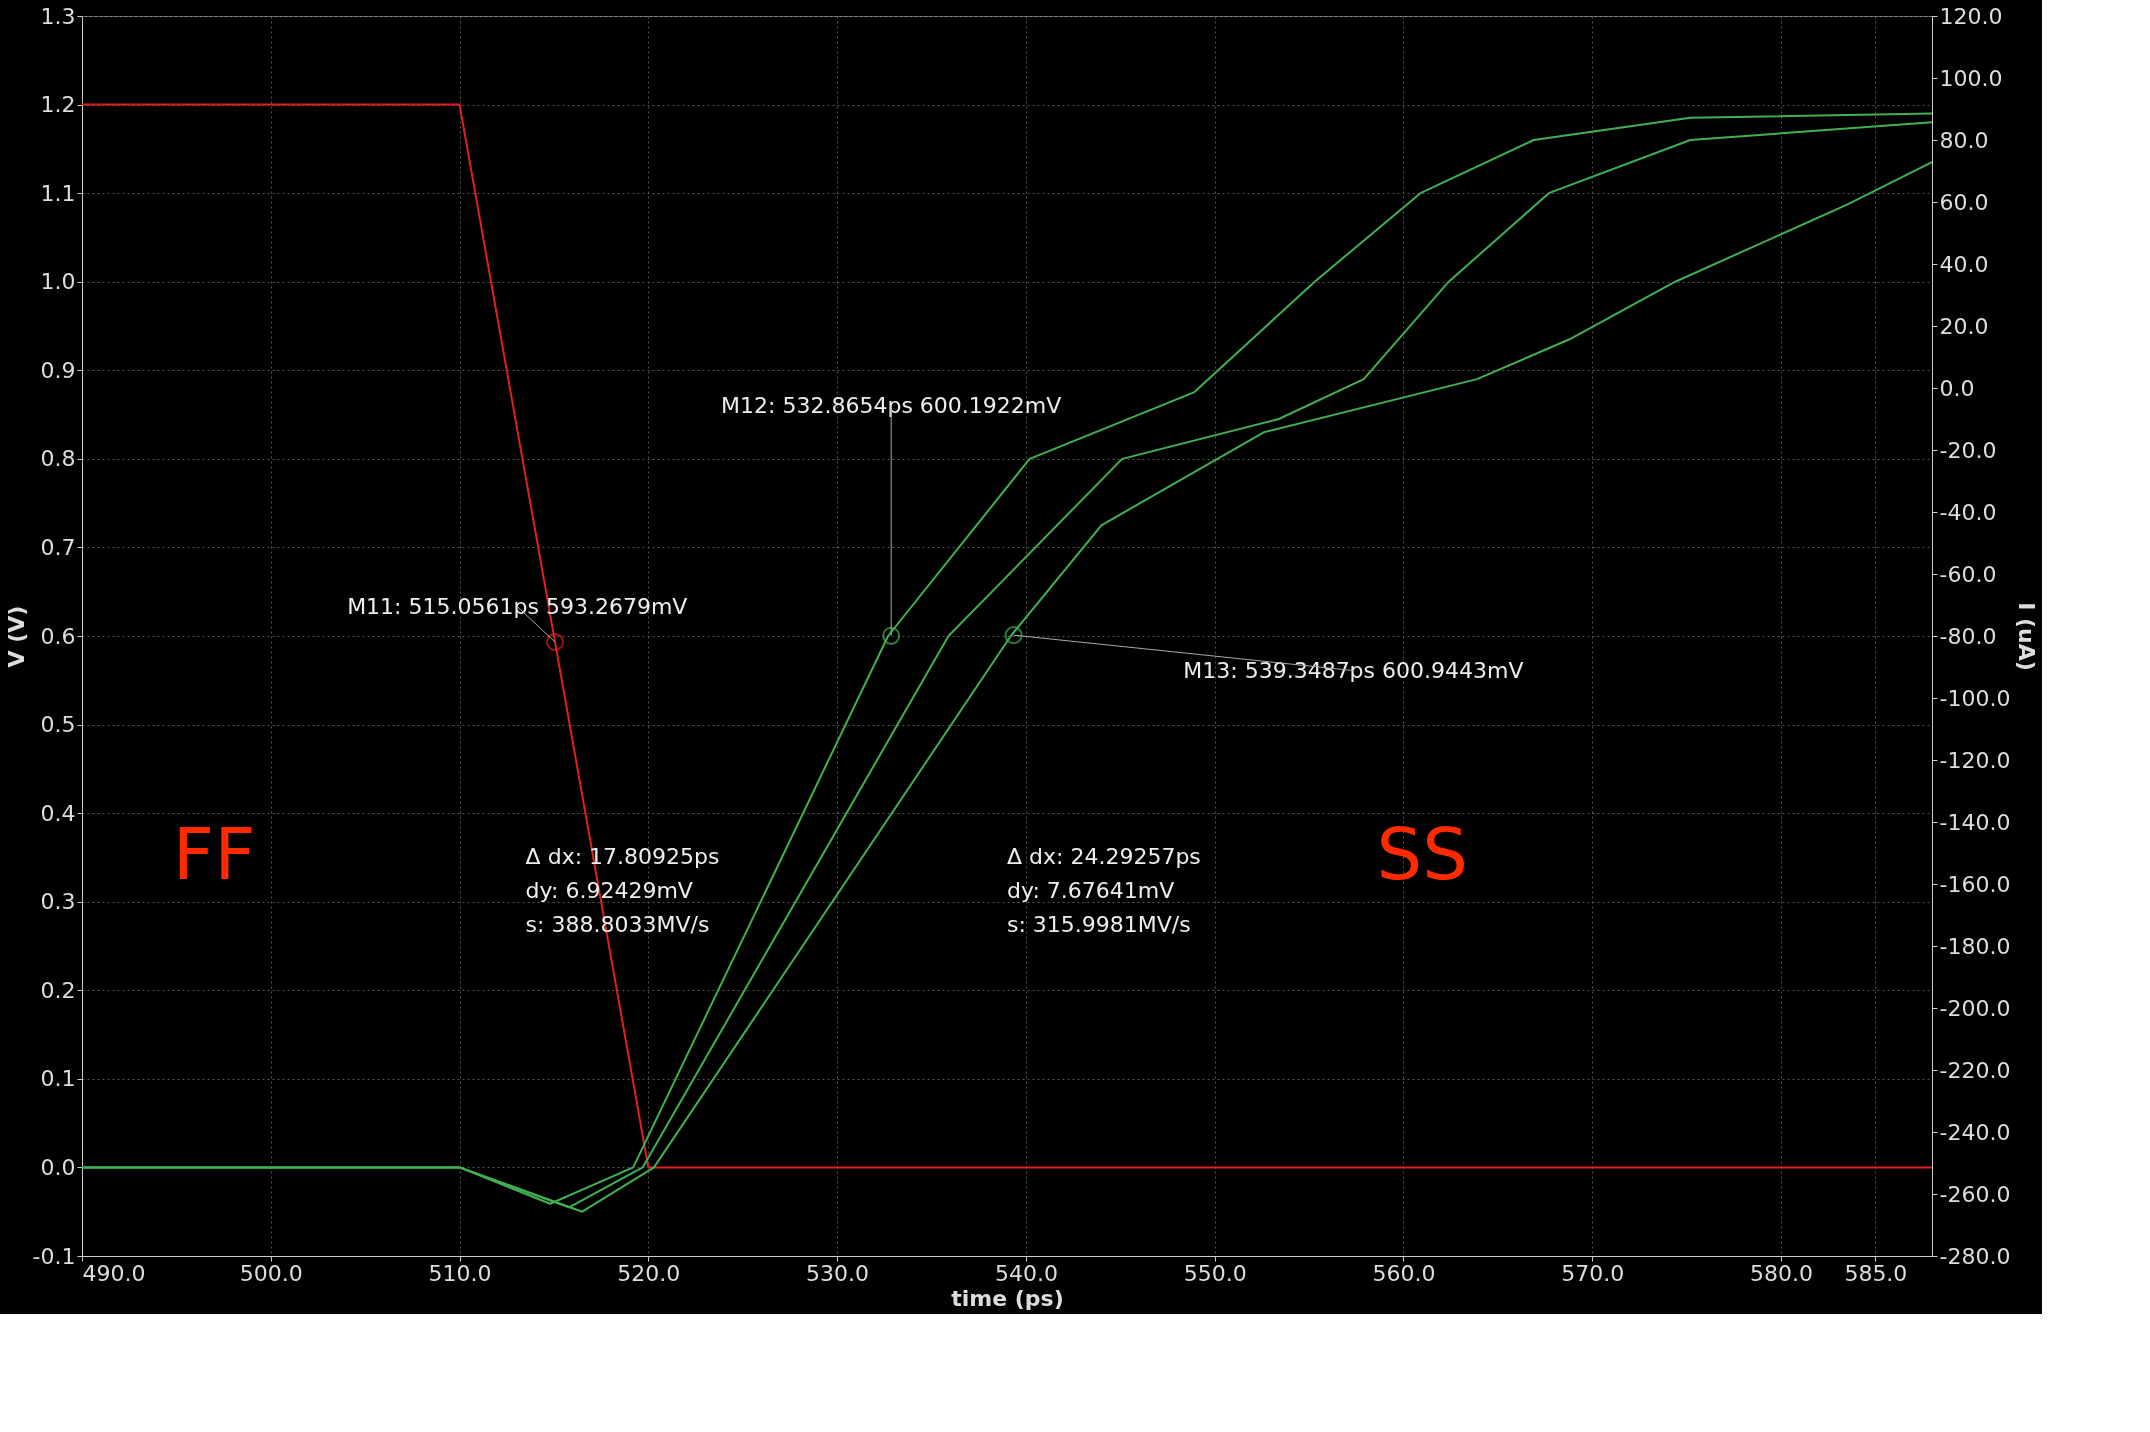  Describe the element at coordinates (58, 193) in the screenshot. I see `y-tick-label: 1.1` at that location.